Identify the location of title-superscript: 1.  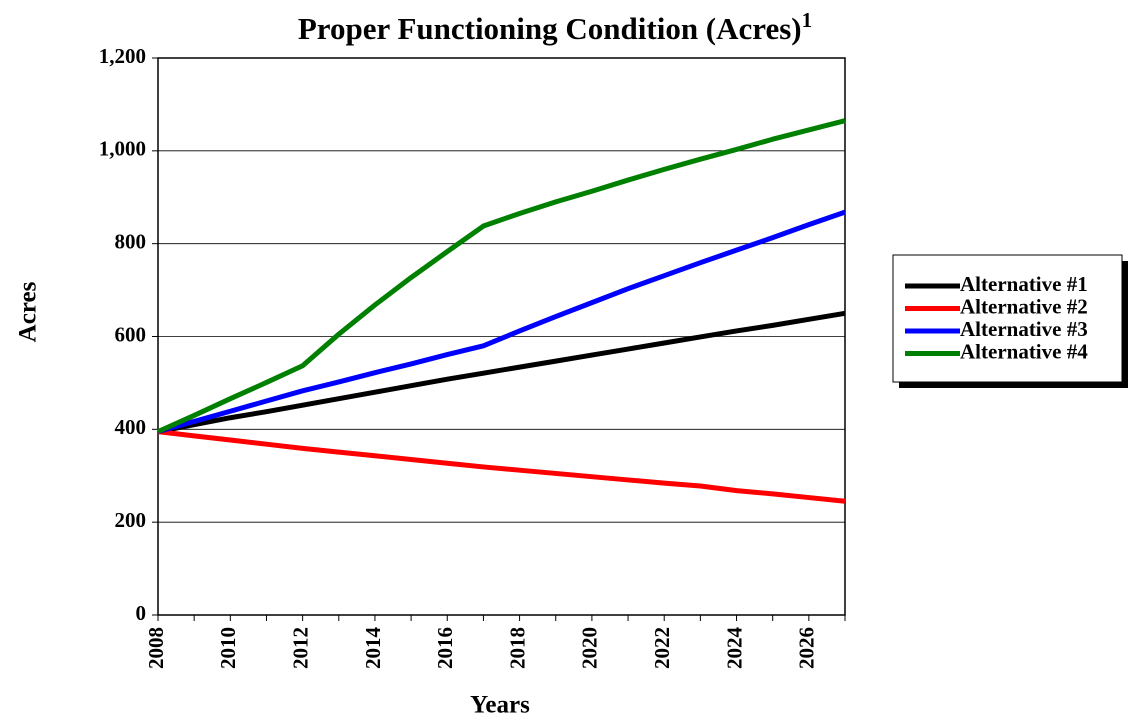
(807, 20).